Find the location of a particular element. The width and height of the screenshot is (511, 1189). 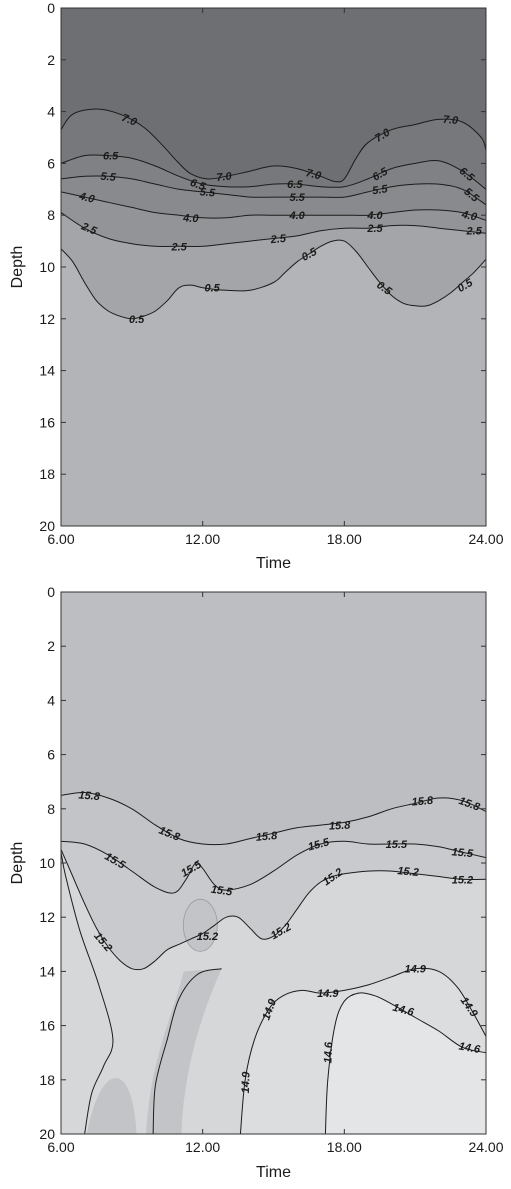

y-tick-label: 2 is located at coordinates (51, 646).